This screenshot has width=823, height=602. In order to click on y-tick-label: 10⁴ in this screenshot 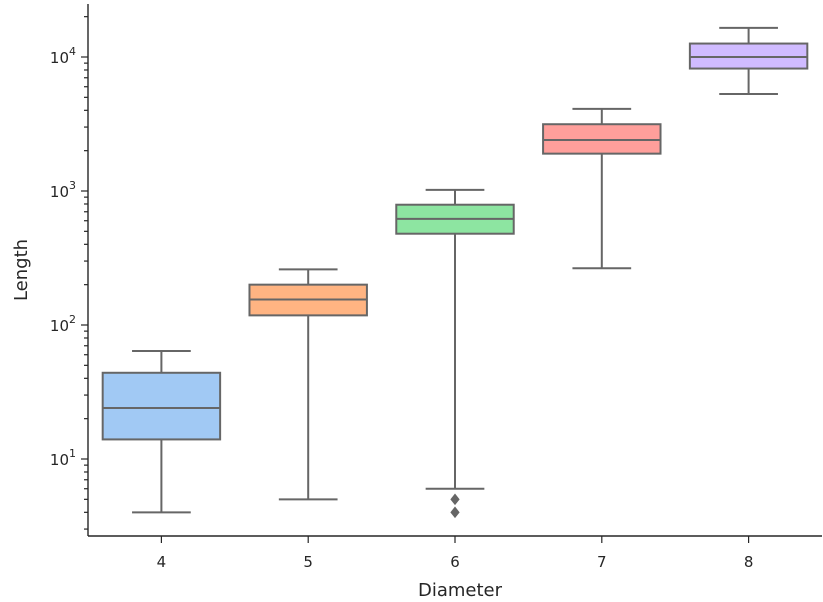, I will do `click(63, 56)`.